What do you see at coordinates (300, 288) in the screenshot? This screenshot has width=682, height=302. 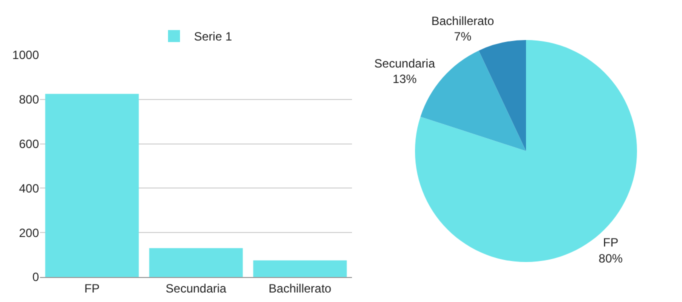 I see `x-tick-label: Bachillerato` at bounding box center [300, 288].